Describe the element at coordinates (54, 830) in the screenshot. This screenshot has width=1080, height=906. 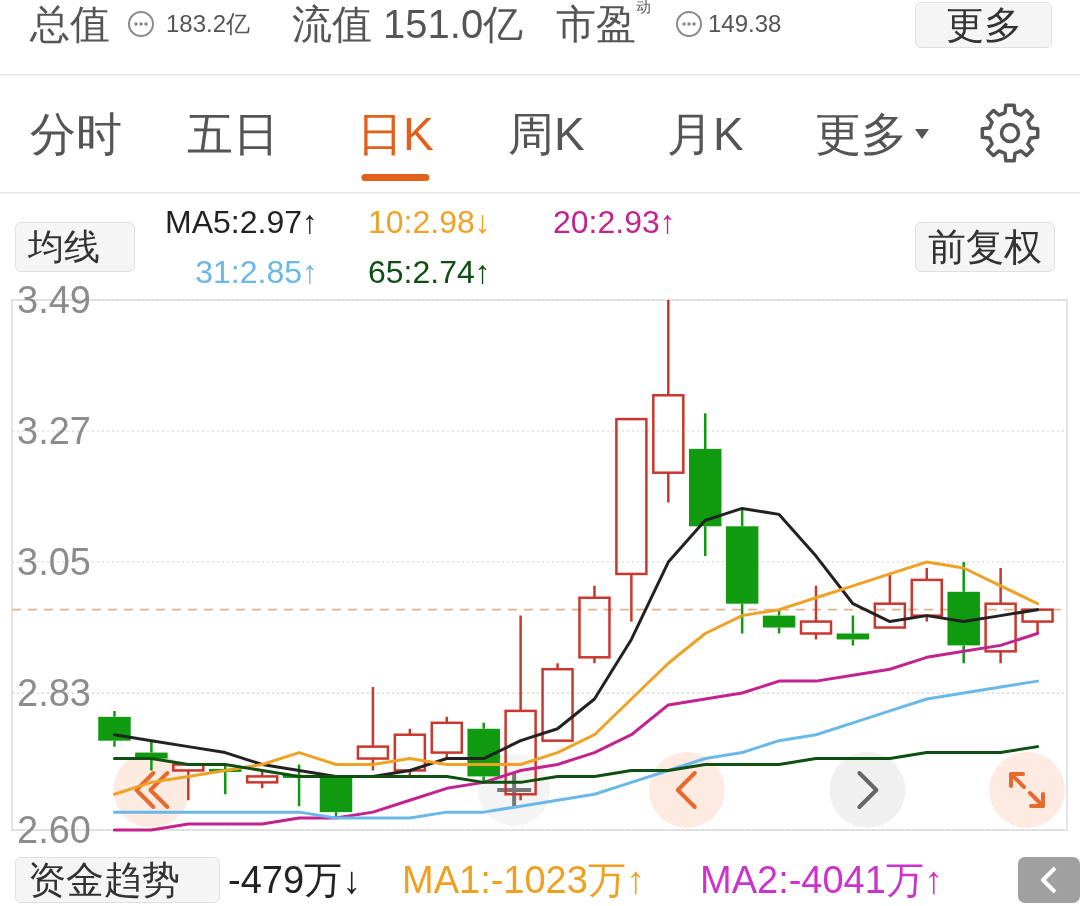
I see `y-tick-label: 2.60` at that location.